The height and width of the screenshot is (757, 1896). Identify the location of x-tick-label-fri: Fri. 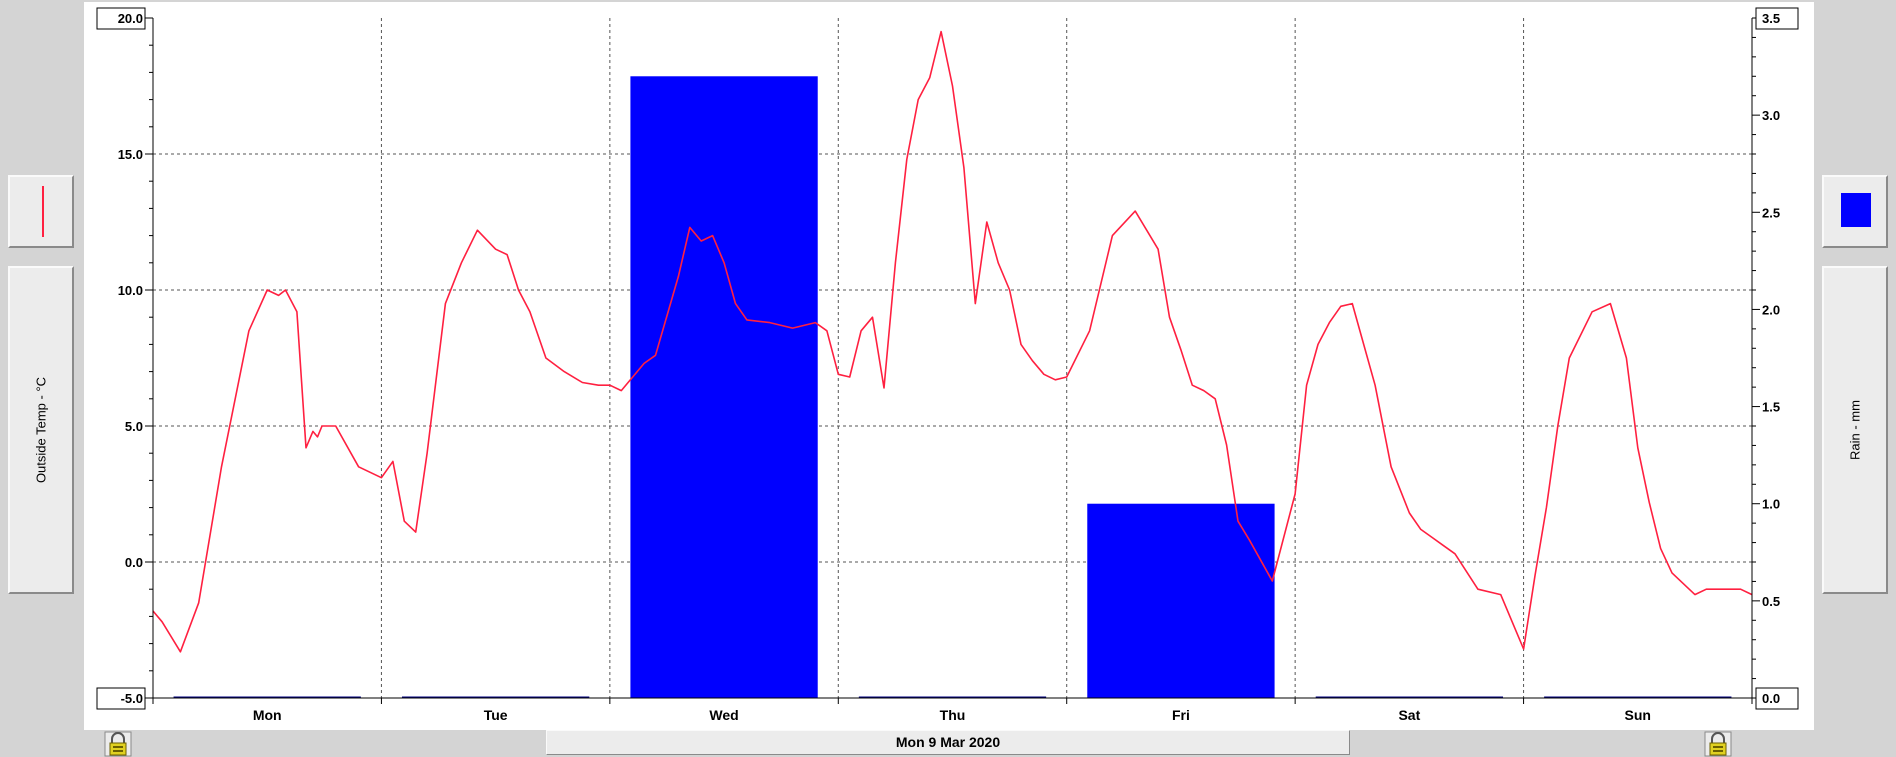
(1181, 715).